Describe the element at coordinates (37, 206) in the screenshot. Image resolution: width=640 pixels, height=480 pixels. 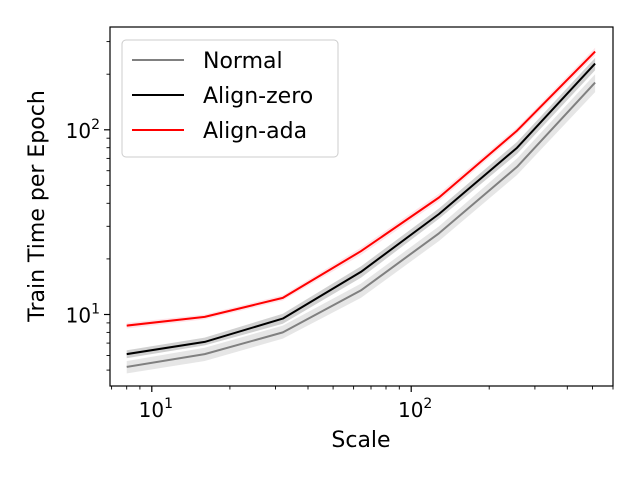
I see `y-axis-label: Train Time per Epoch` at that location.